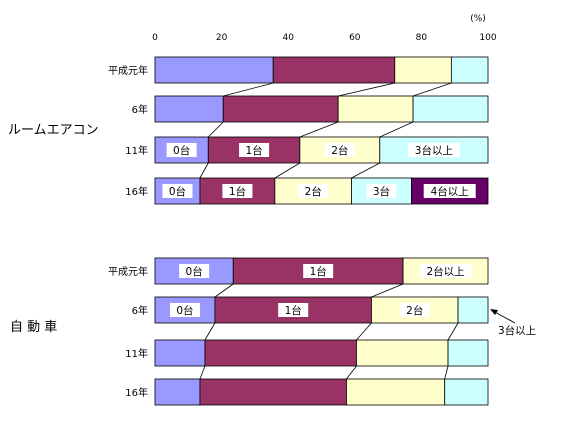 This screenshot has width=568, height=433. I want to click on segment-label: 2台以上, so click(445, 271).